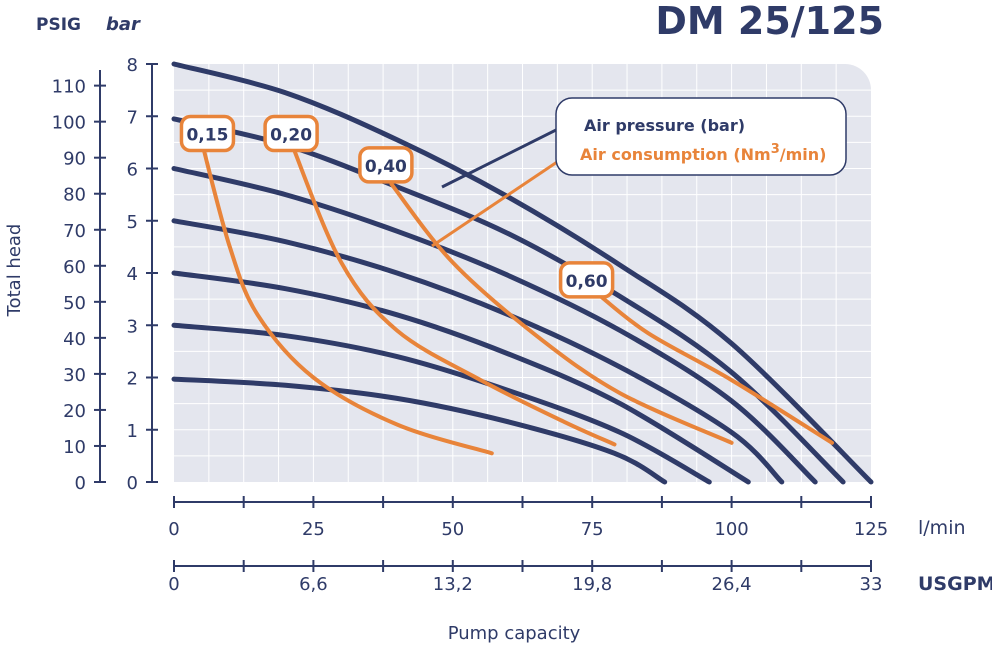 The image size is (992, 645). Describe the element at coordinates (69, 87) in the screenshot. I see `psig-tick-label: 110` at that location.